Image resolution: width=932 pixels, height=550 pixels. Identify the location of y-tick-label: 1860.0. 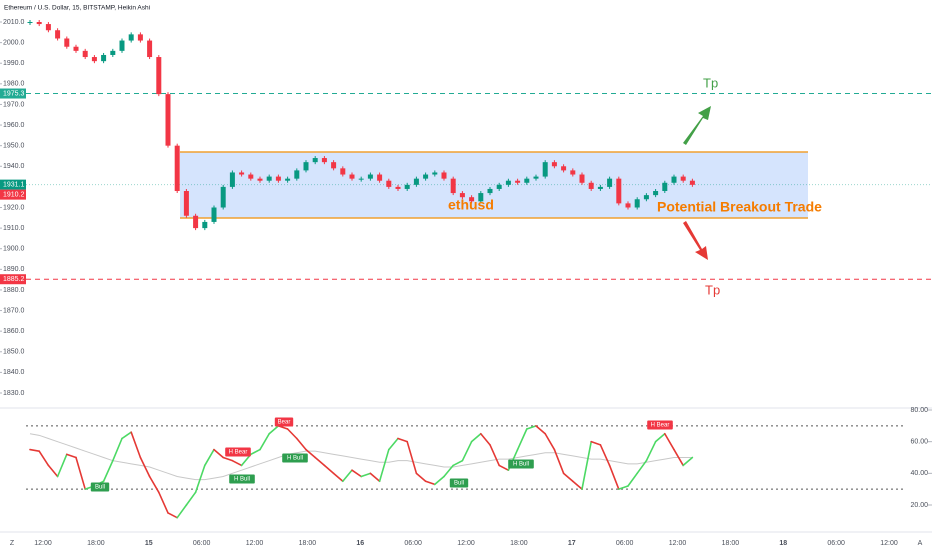
(14, 331).